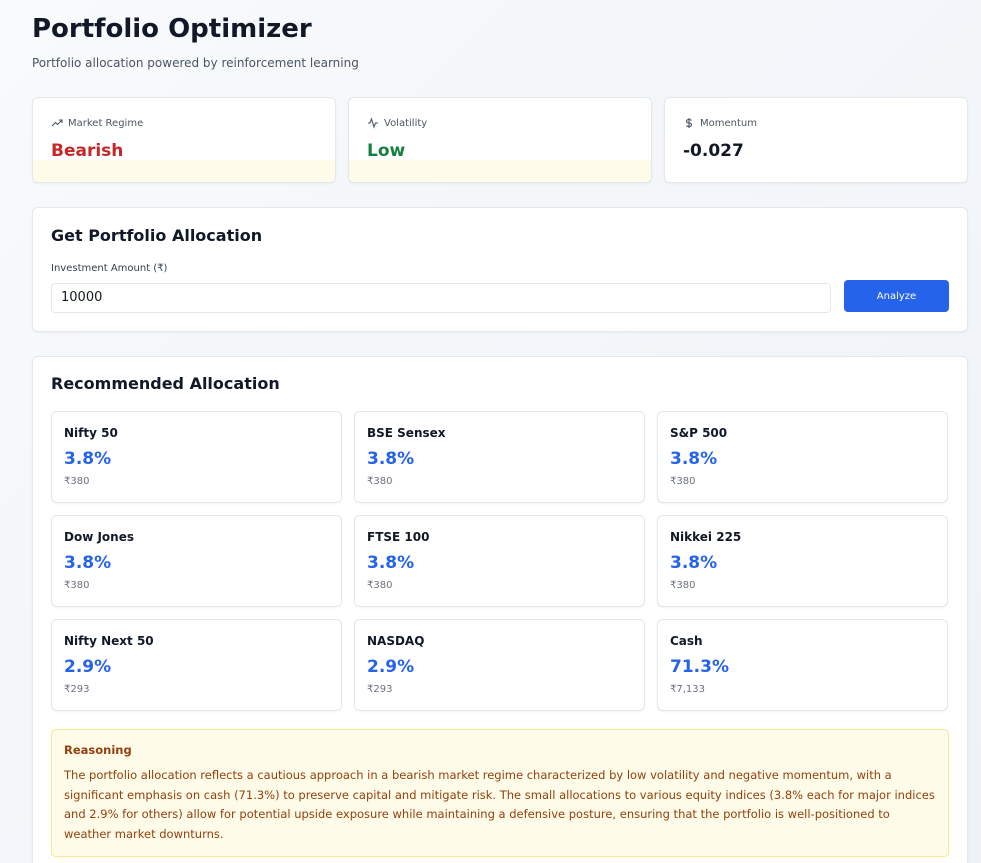 This screenshot has height=863, width=981. What do you see at coordinates (396, 641) in the screenshot?
I see `asset-name: NASDAQ` at bounding box center [396, 641].